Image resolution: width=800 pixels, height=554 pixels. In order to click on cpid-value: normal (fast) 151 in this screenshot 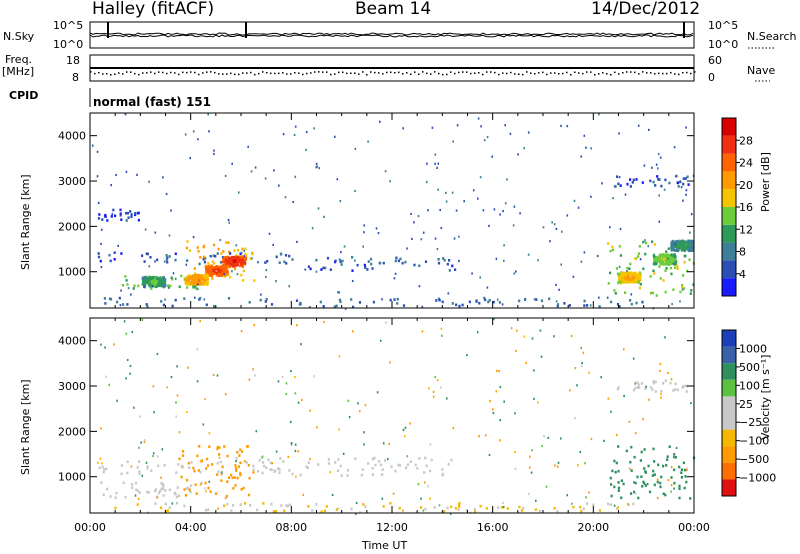, I will do `click(152, 102)`.